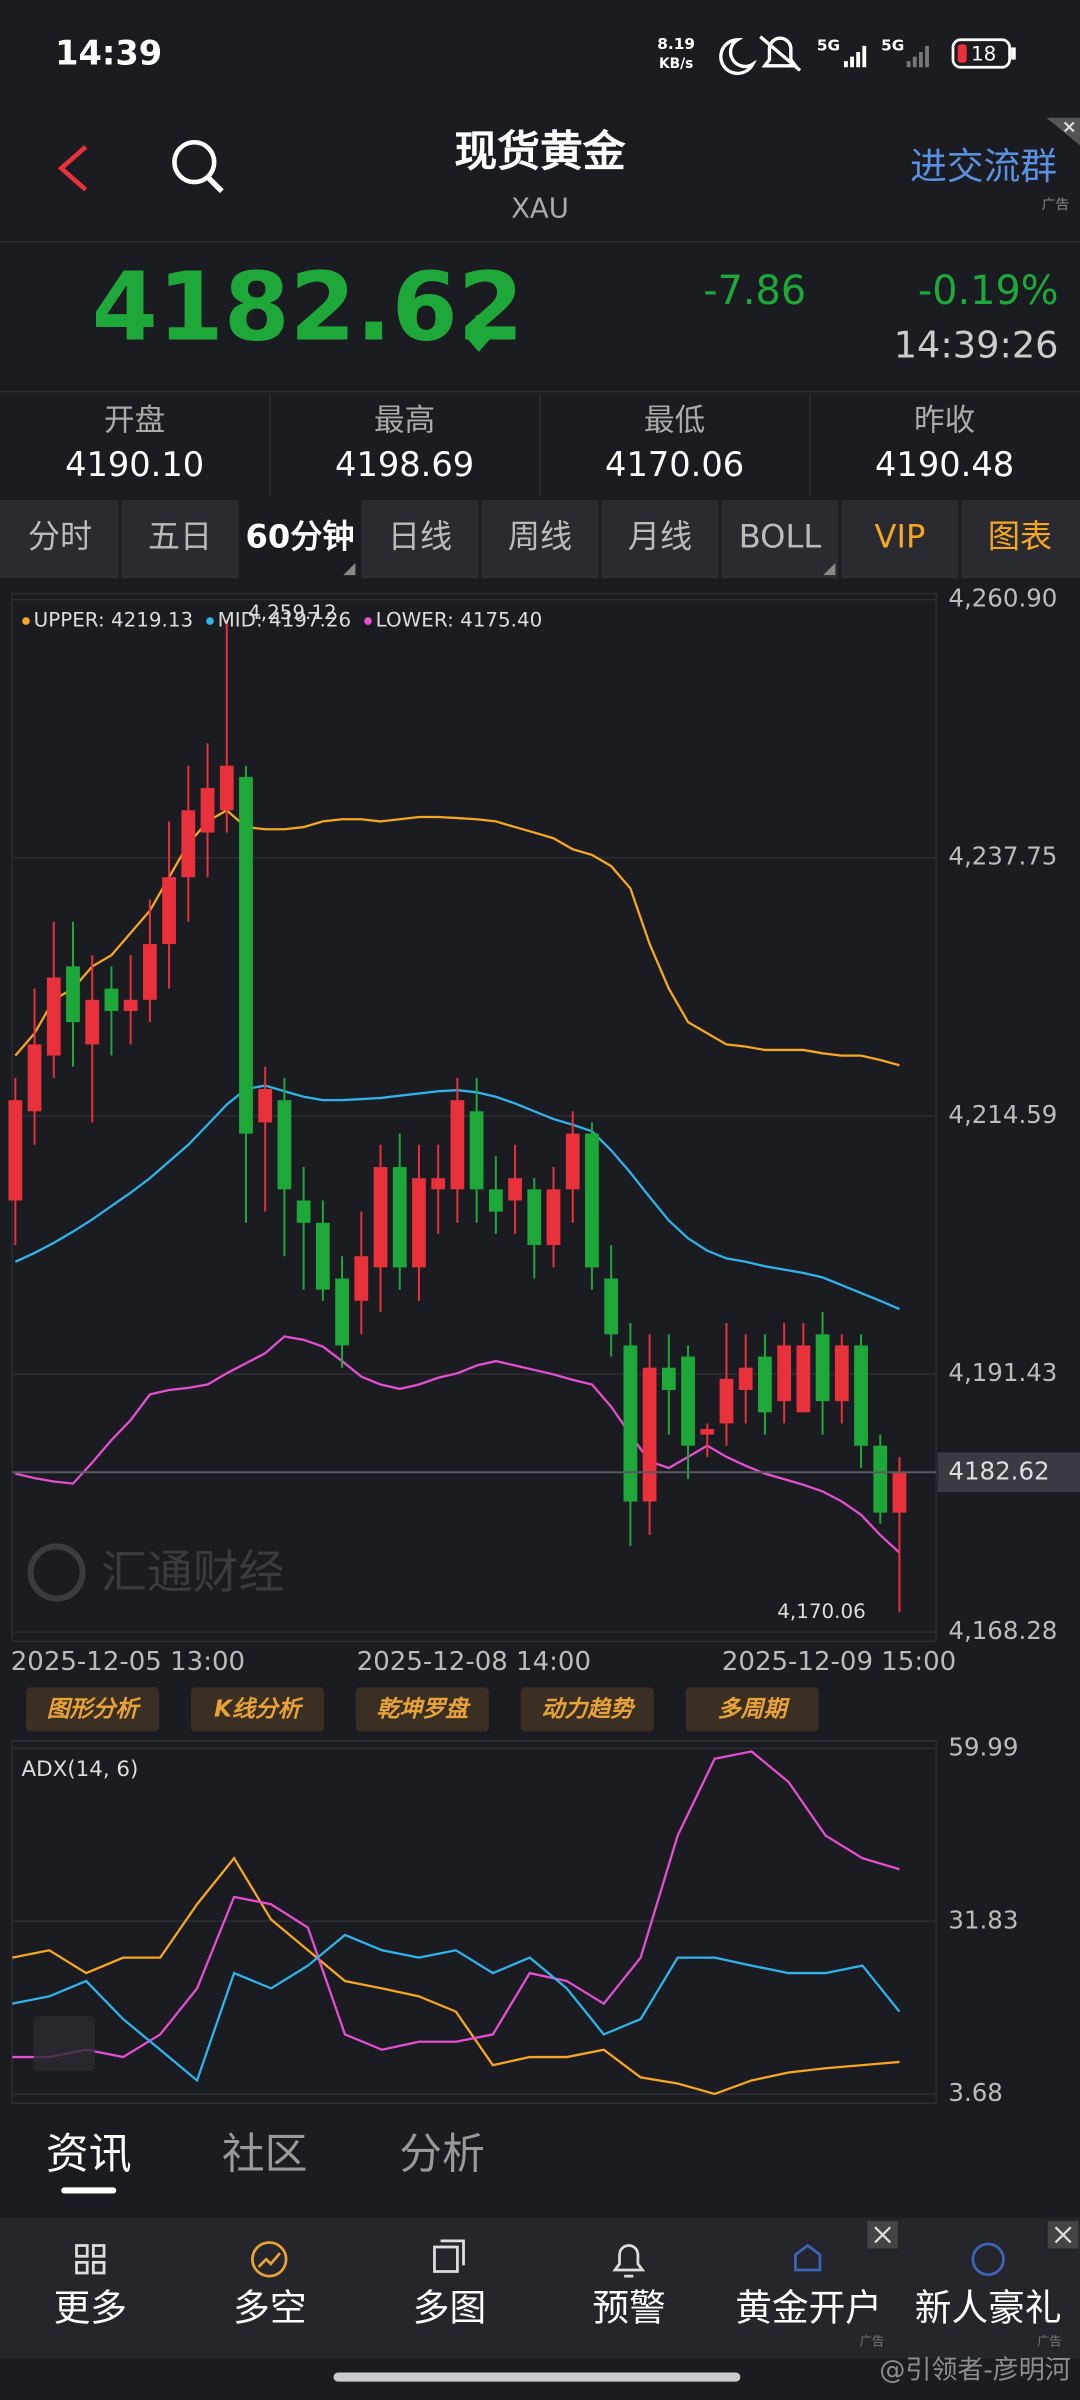 This screenshot has width=1080, height=2400. I want to click on watermark-logo, so click(56, 1572).